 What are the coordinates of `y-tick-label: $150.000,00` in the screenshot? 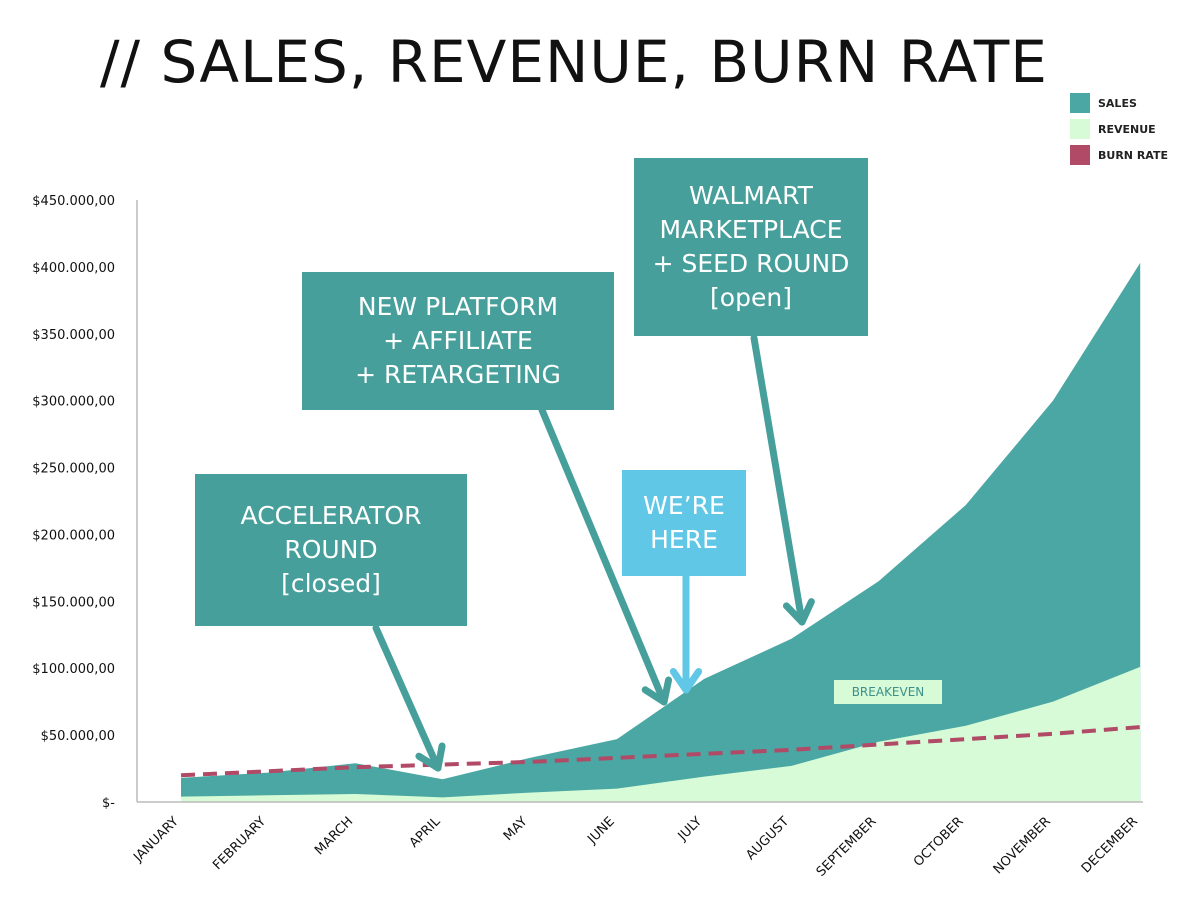 It's located at (73, 602).